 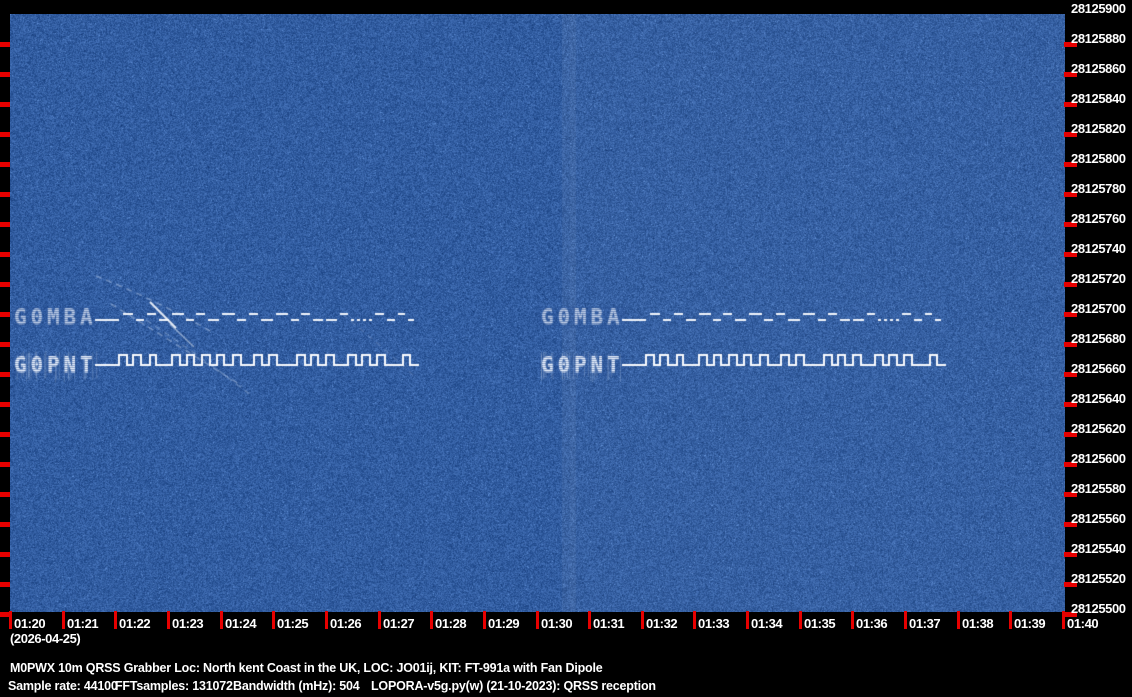 What do you see at coordinates (296, 686) in the screenshot?
I see `bandwidth-label: Bandwidth (mHz): 504` at bounding box center [296, 686].